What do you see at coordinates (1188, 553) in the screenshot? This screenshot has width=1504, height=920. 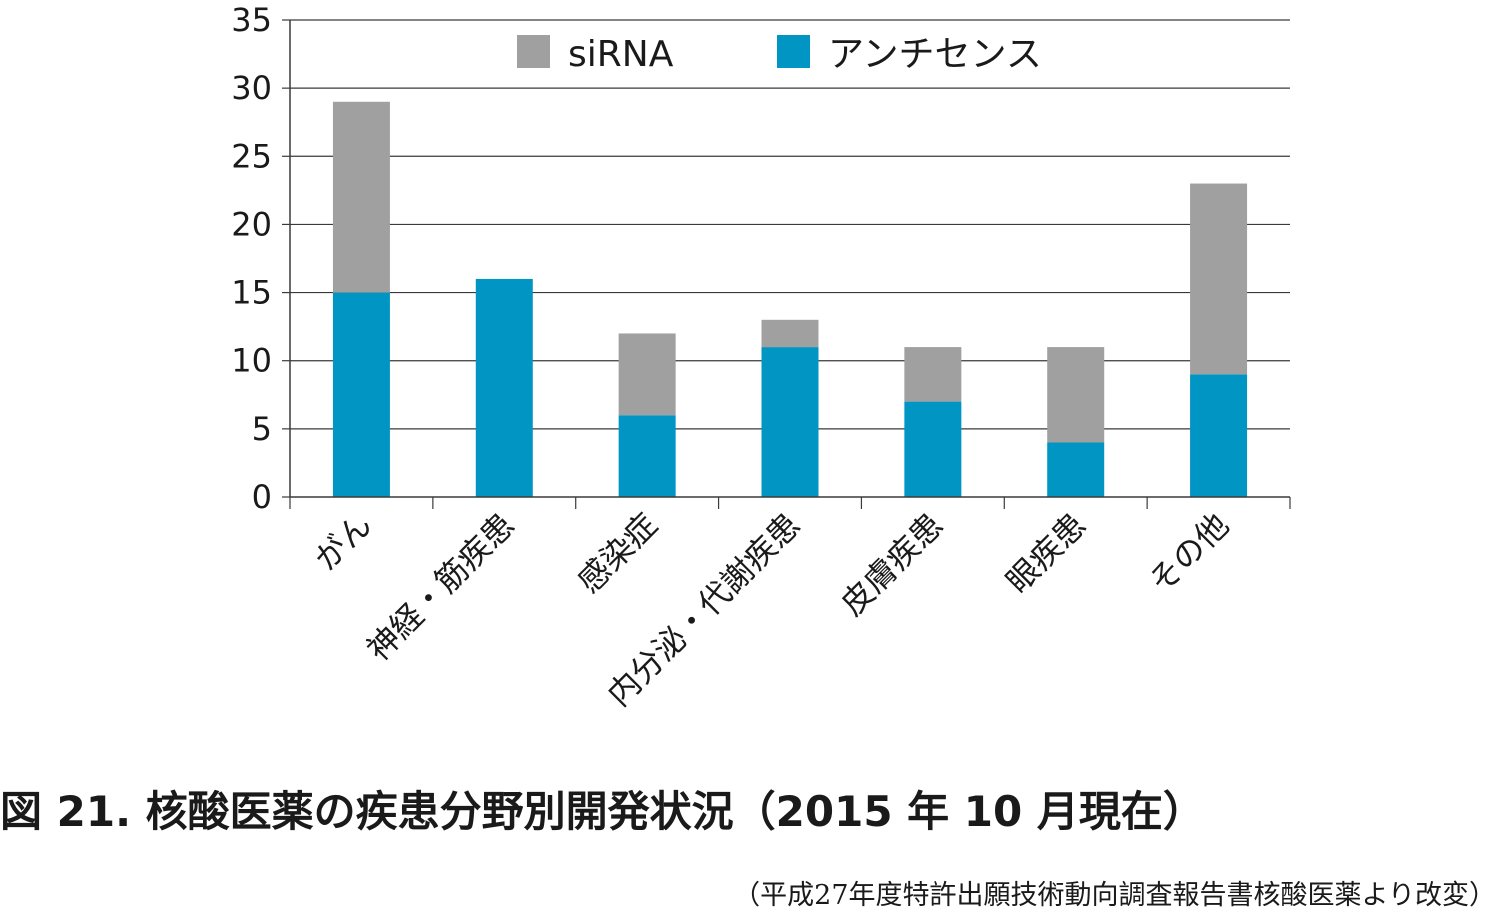 I see `category-label: その他` at bounding box center [1188, 553].